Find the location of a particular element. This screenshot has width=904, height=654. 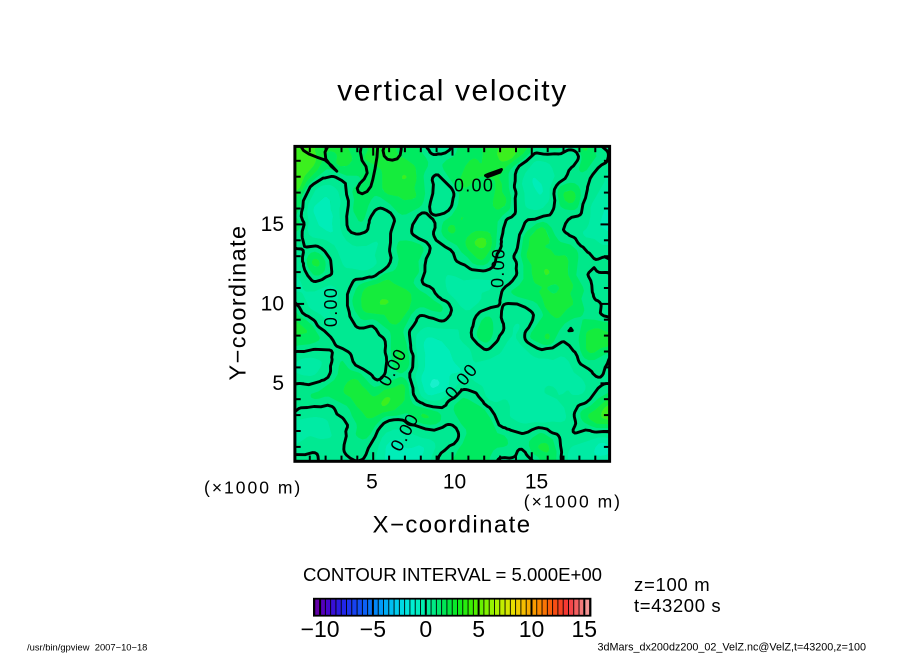

svg-text: X−coordinate is located at coordinates (452, 525).